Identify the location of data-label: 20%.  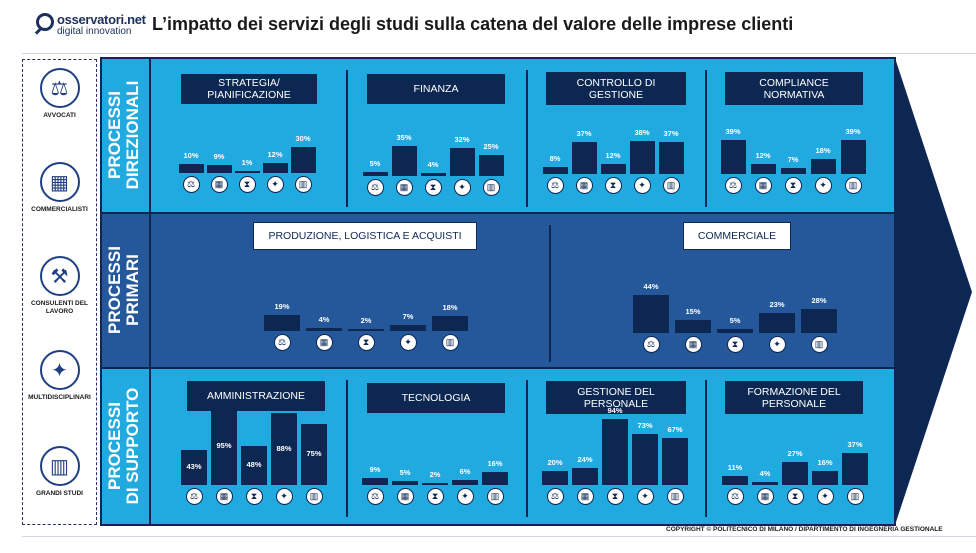
(555, 462).